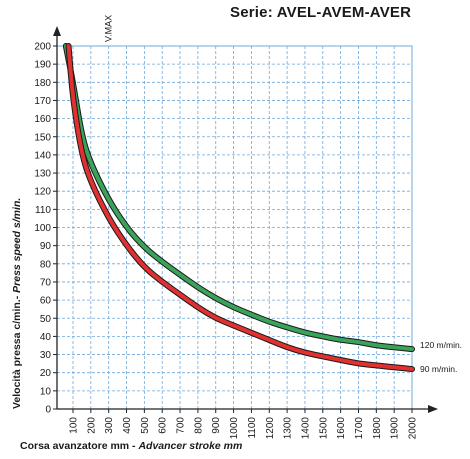 This screenshot has width=470, height=459. What do you see at coordinates (438, 369) in the screenshot?
I see `series-label-1: 90 m/min.` at bounding box center [438, 369].